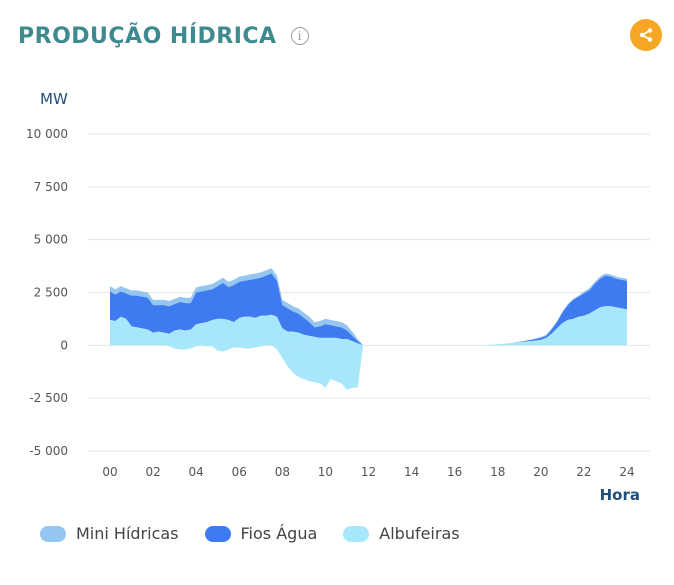  I want to click on x-tick-label: 06, so click(239, 472).